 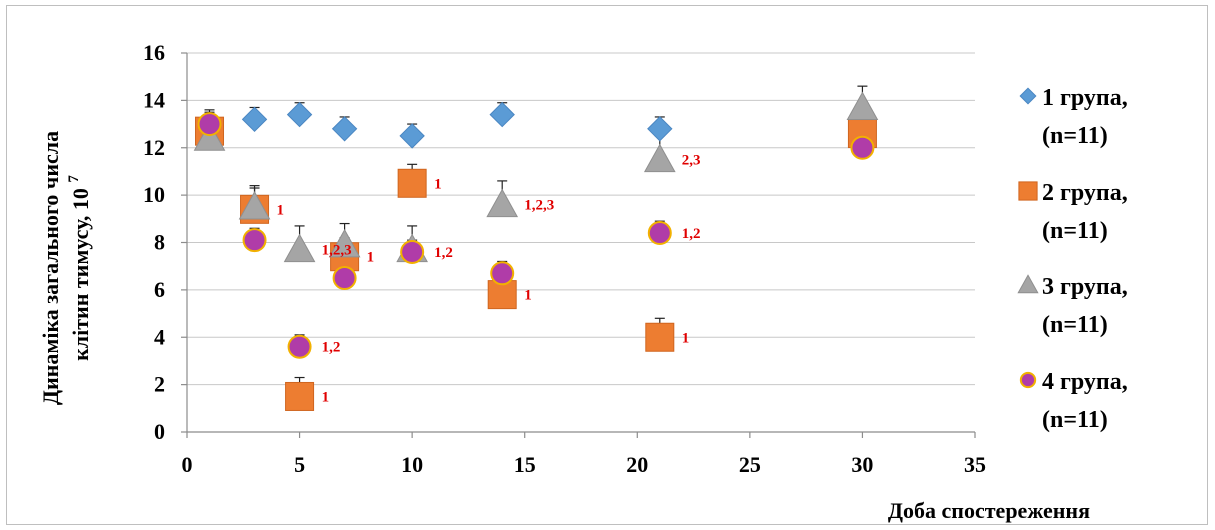 What do you see at coordinates (1085, 193) in the screenshot?
I see `legend-label-2-line1: 2 група,` at bounding box center [1085, 193].